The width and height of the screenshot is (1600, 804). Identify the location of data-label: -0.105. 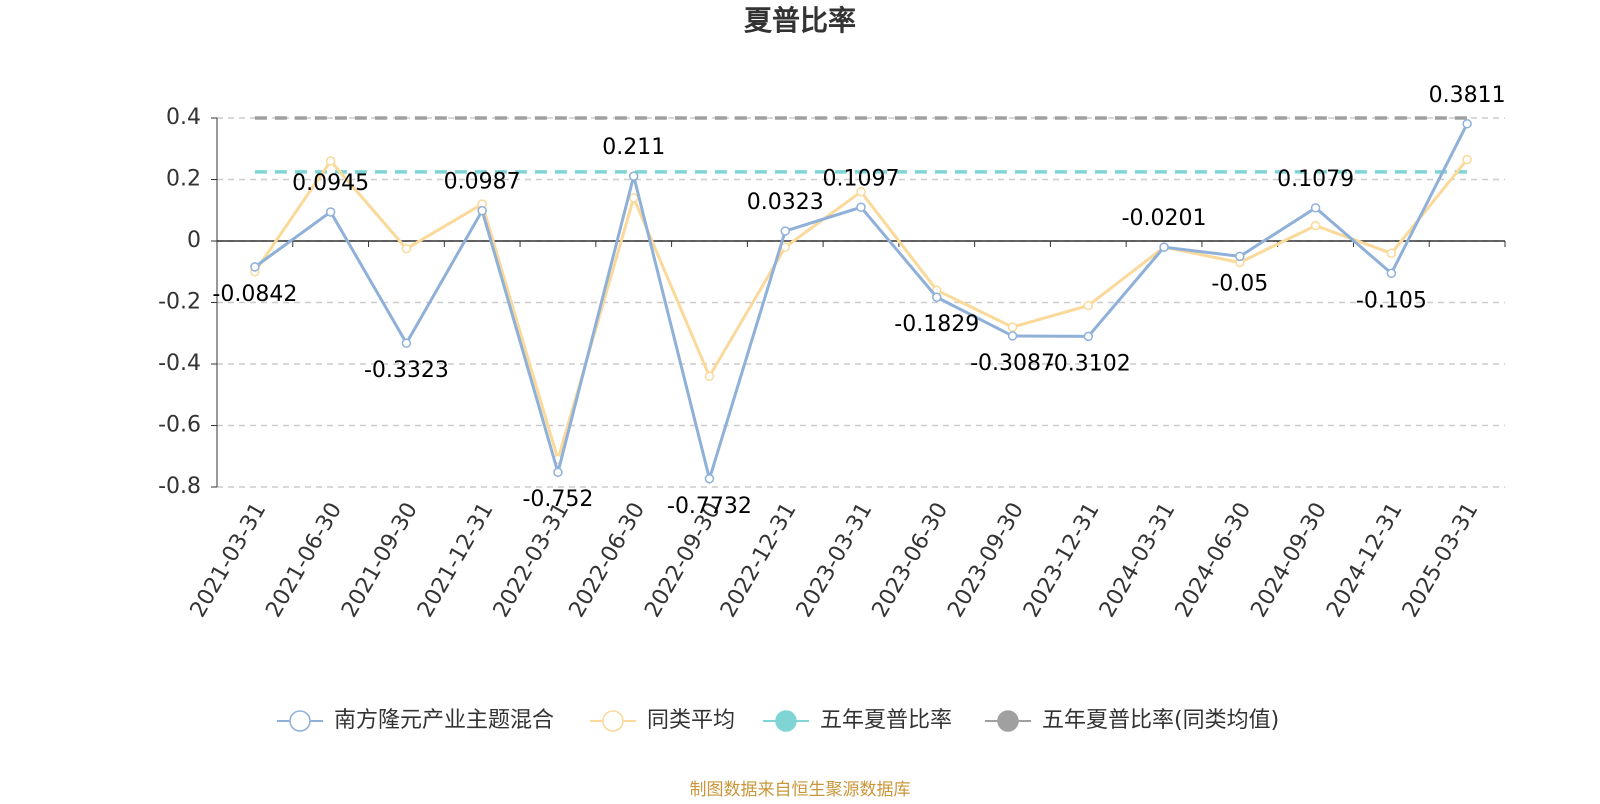
(1391, 300).